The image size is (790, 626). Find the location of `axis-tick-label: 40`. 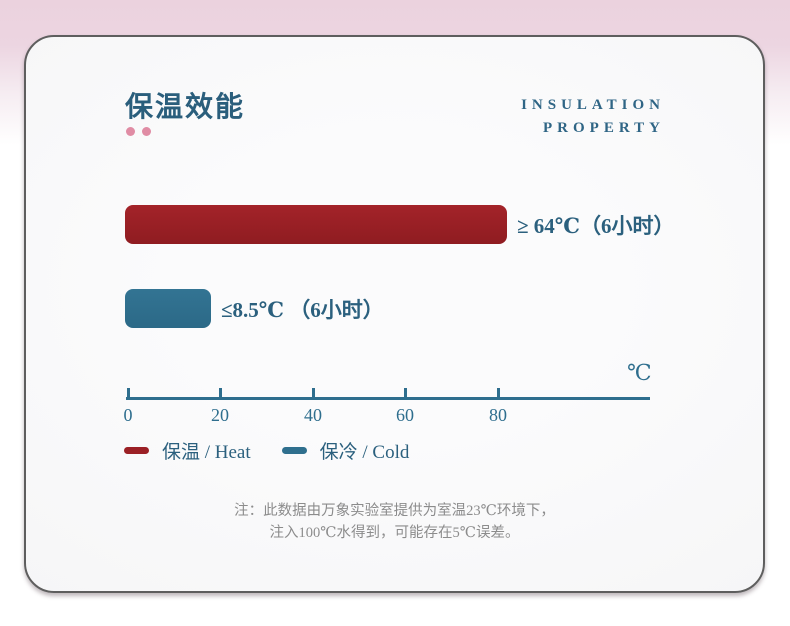

axis-tick-label: 40 is located at coordinates (313, 415).